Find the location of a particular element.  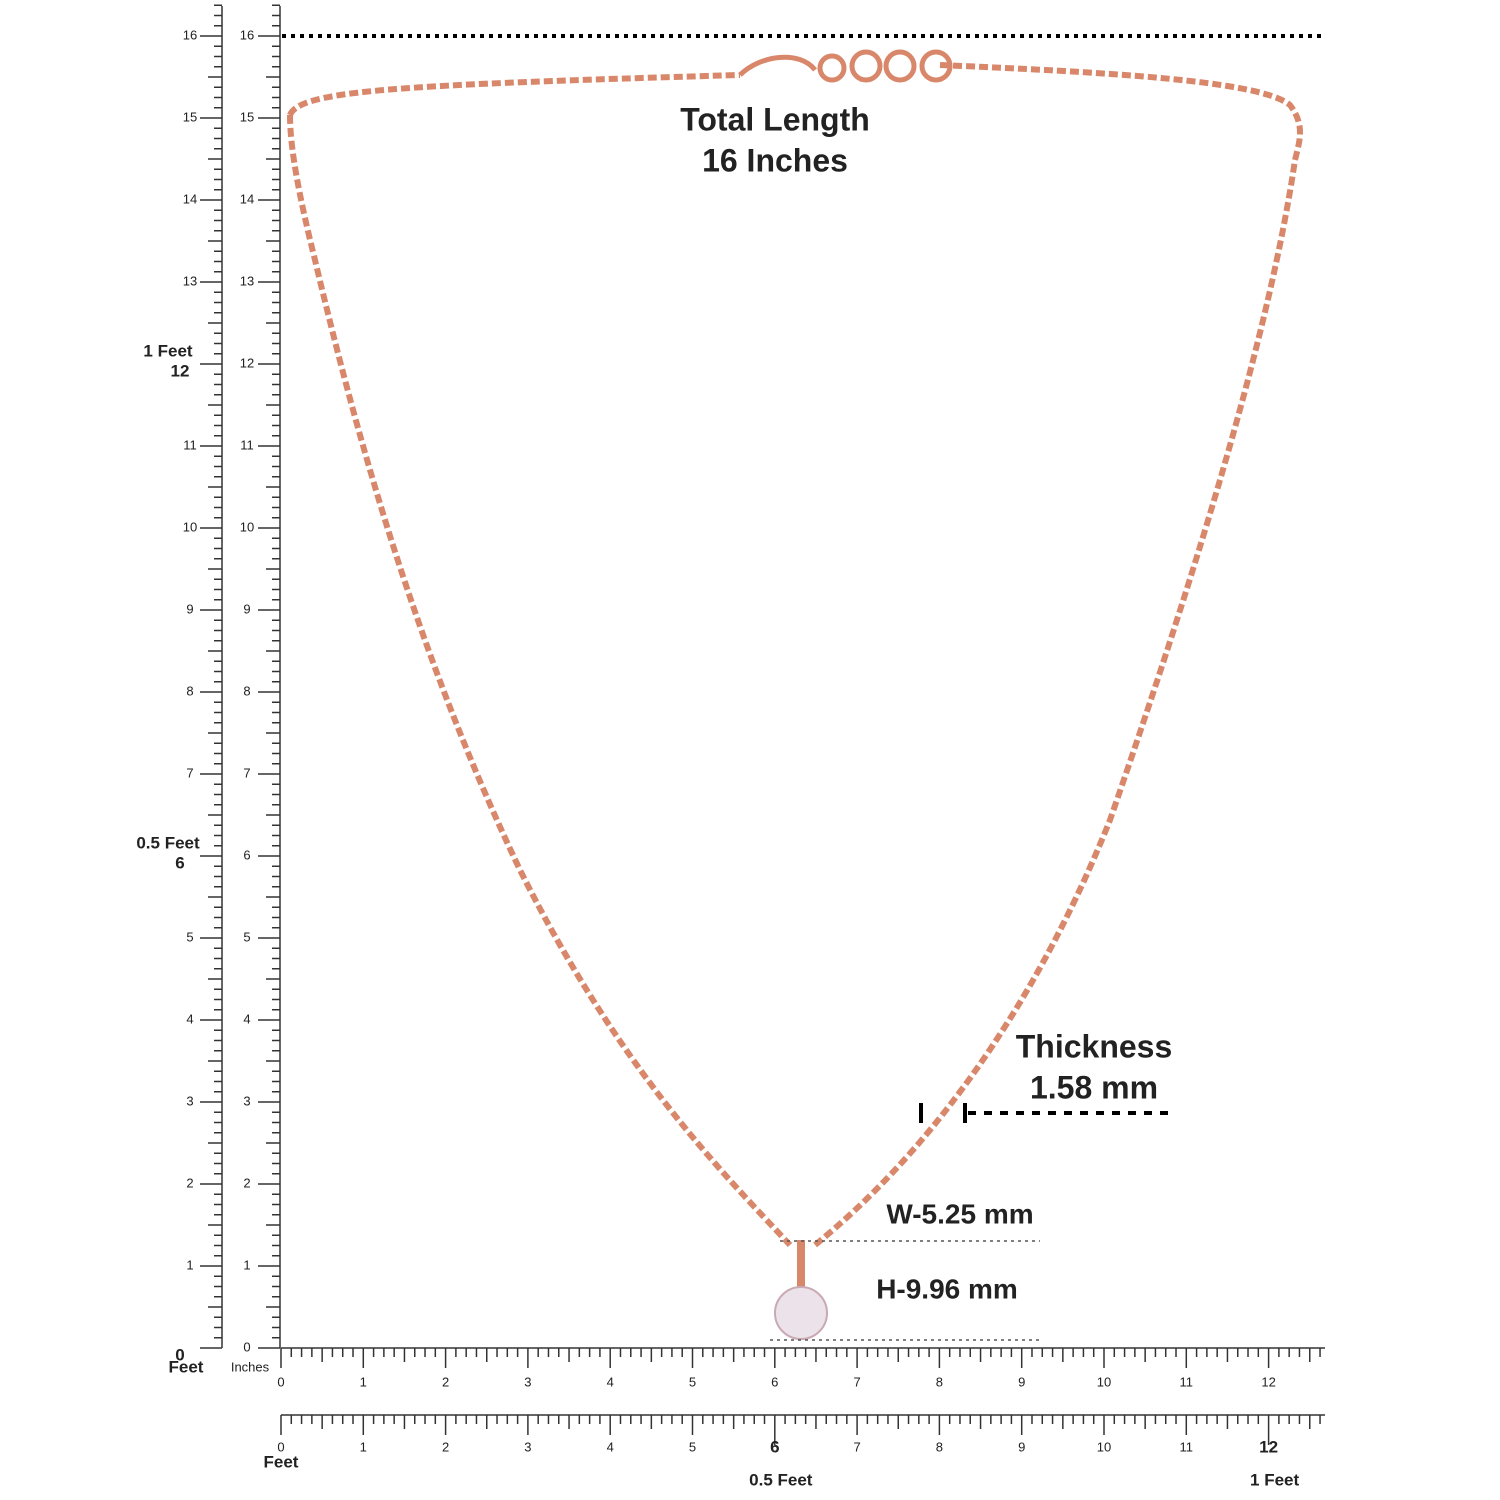

total-length-value: 16 Inches is located at coordinates (775, 160).